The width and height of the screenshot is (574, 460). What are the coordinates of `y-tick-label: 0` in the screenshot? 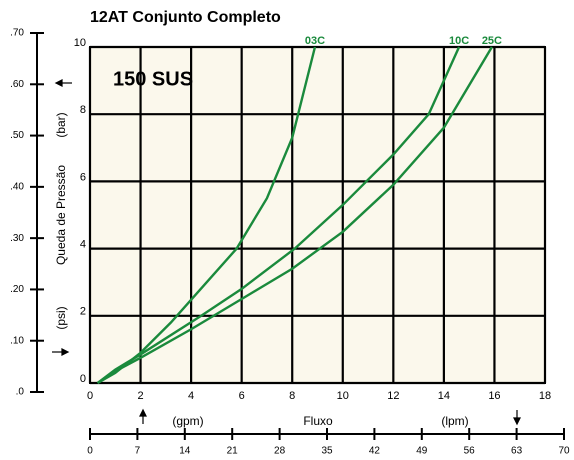 It's located at (83, 379).